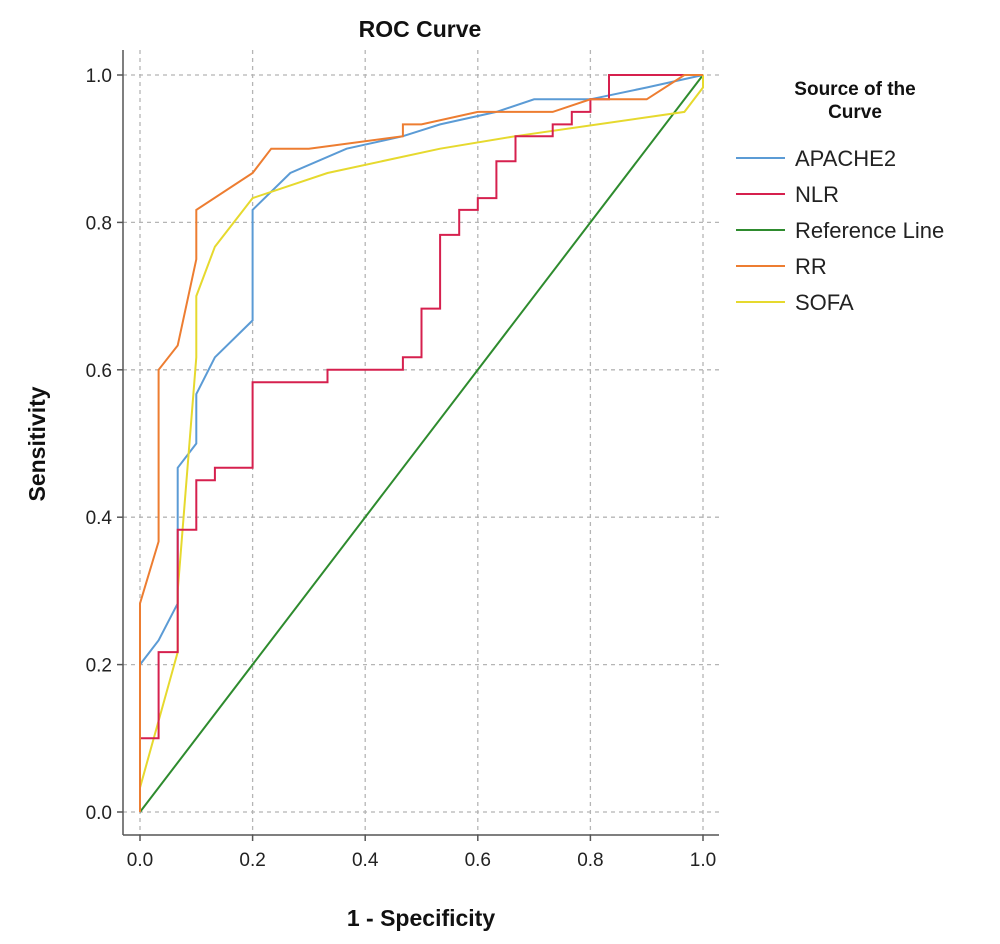  I want to click on legend-label-sofa: SOFA, so click(824, 302).